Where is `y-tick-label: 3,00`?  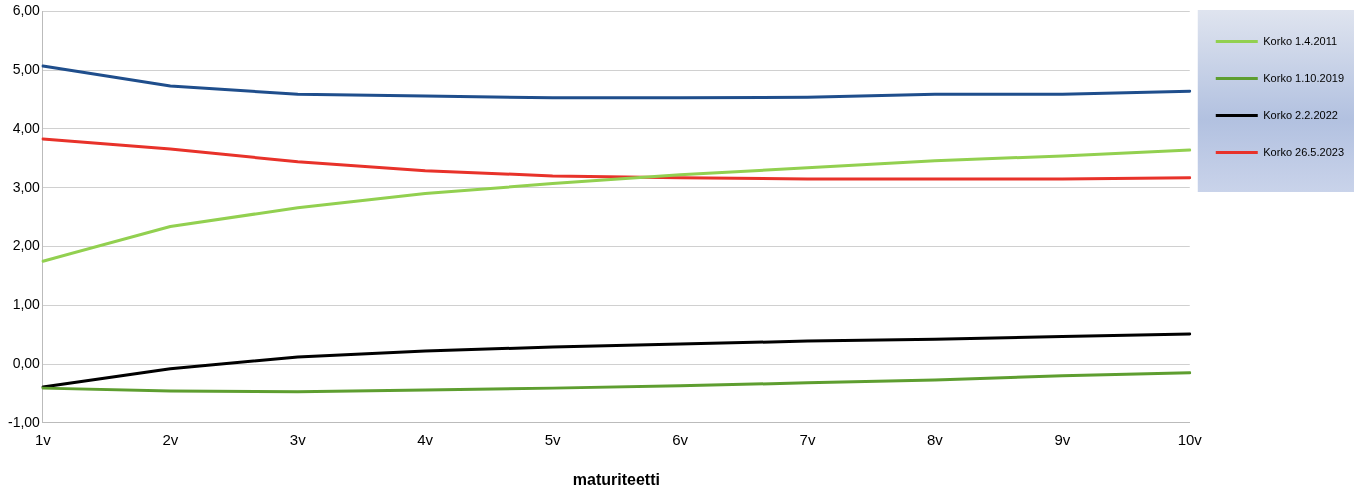
y-tick-label: 3,00 is located at coordinates (26, 186).